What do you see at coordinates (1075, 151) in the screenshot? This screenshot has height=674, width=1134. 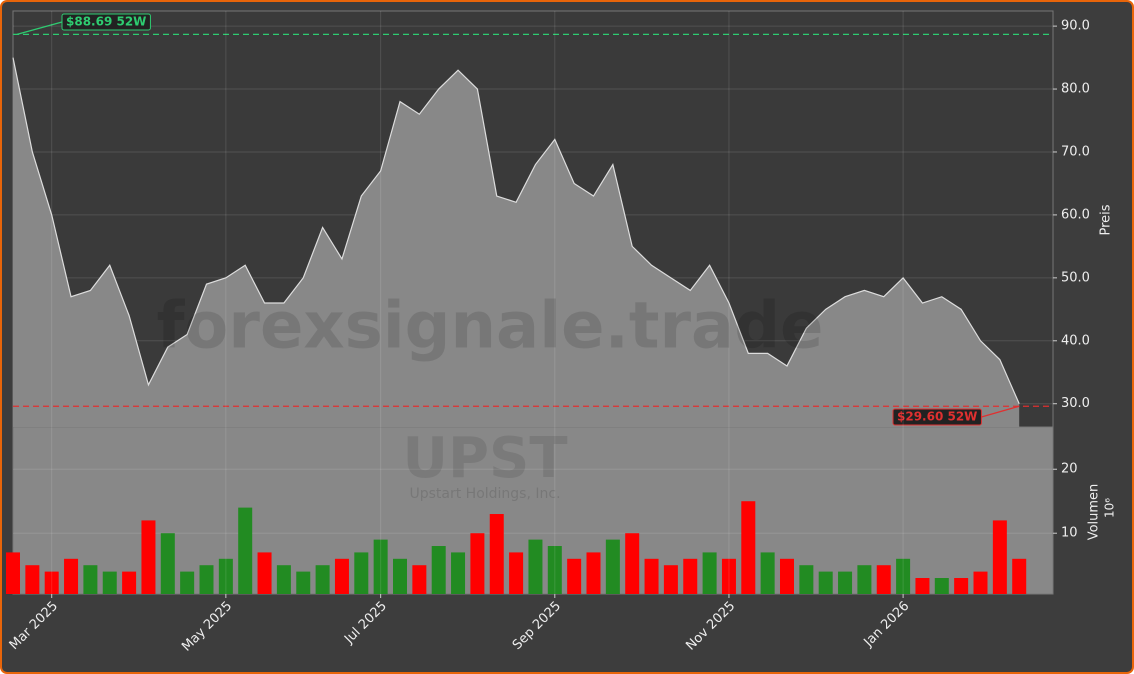 I see `y-tick-label: 70.0` at bounding box center [1075, 151].